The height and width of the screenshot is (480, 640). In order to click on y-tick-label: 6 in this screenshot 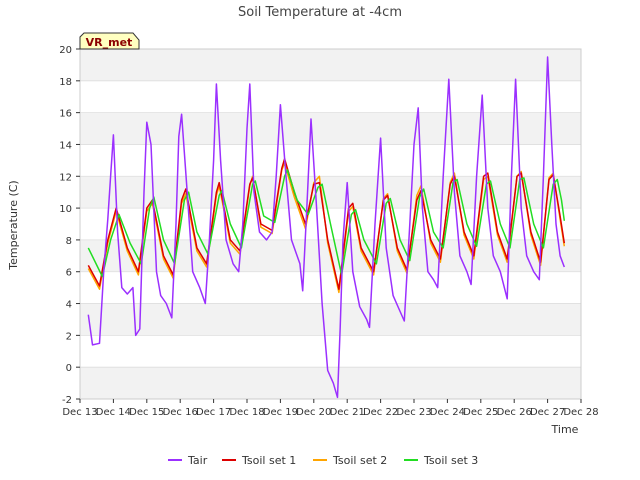, I will do `click(69, 273)`.